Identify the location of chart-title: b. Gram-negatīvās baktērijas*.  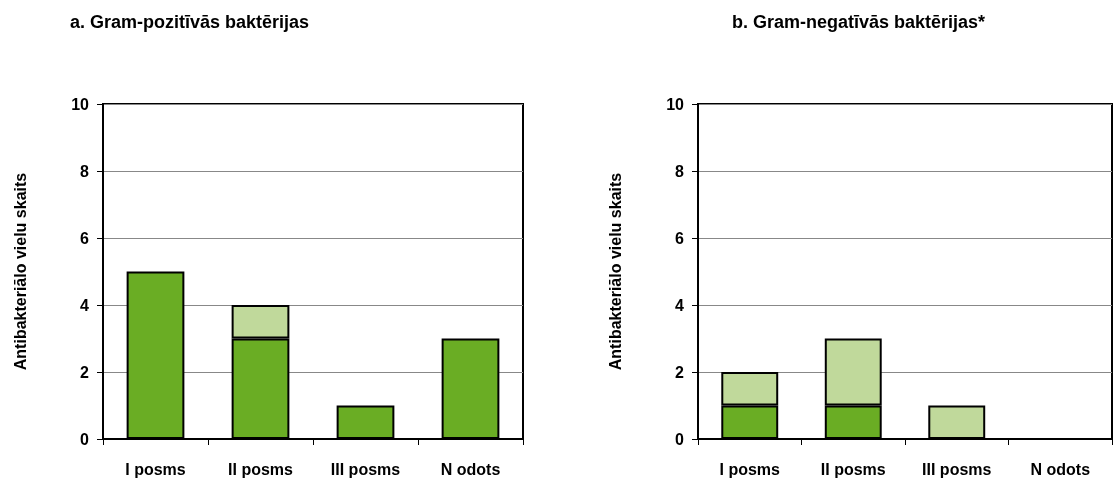
(859, 22).